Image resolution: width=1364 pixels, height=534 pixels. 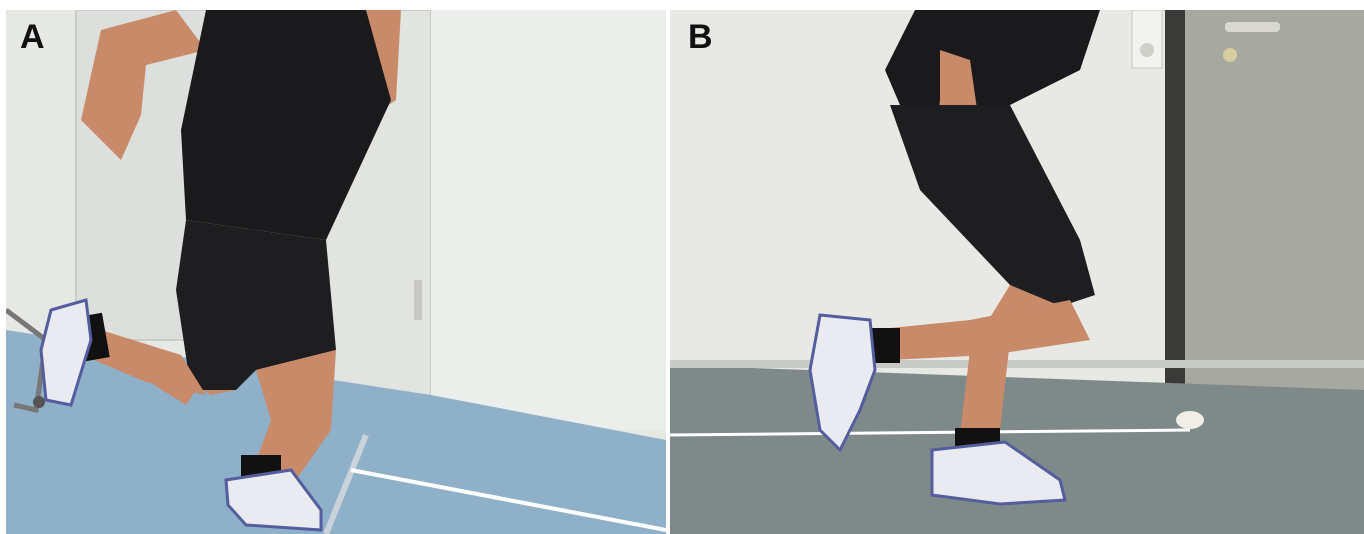 I want to click on tape-strip, so click(x=346, y=483).